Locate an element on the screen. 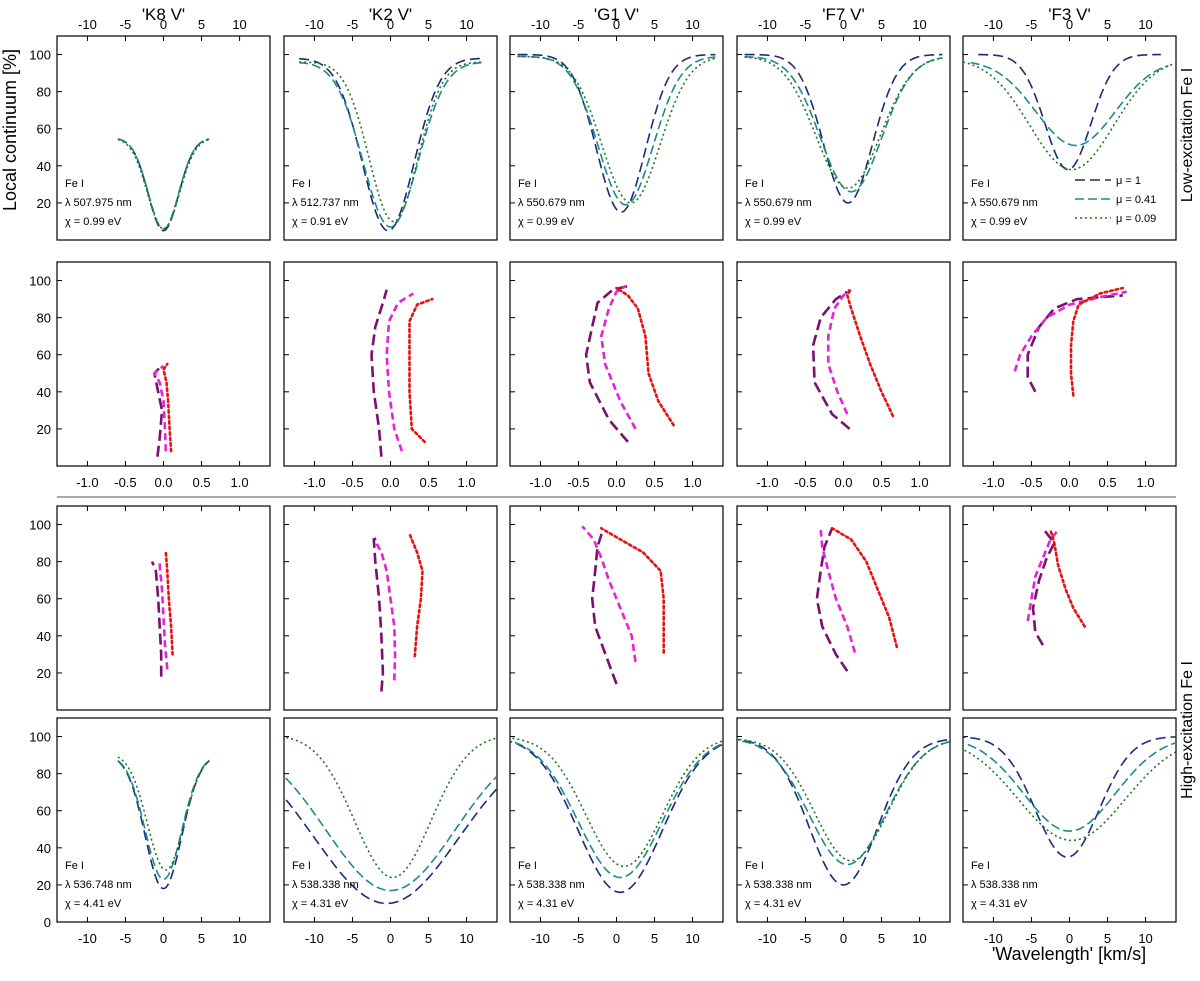 Image resolution: width=1200 pixels, height=981 pixels. line-wavelength-label: λ 550.679 nm is located at coordinates (1004, 203).